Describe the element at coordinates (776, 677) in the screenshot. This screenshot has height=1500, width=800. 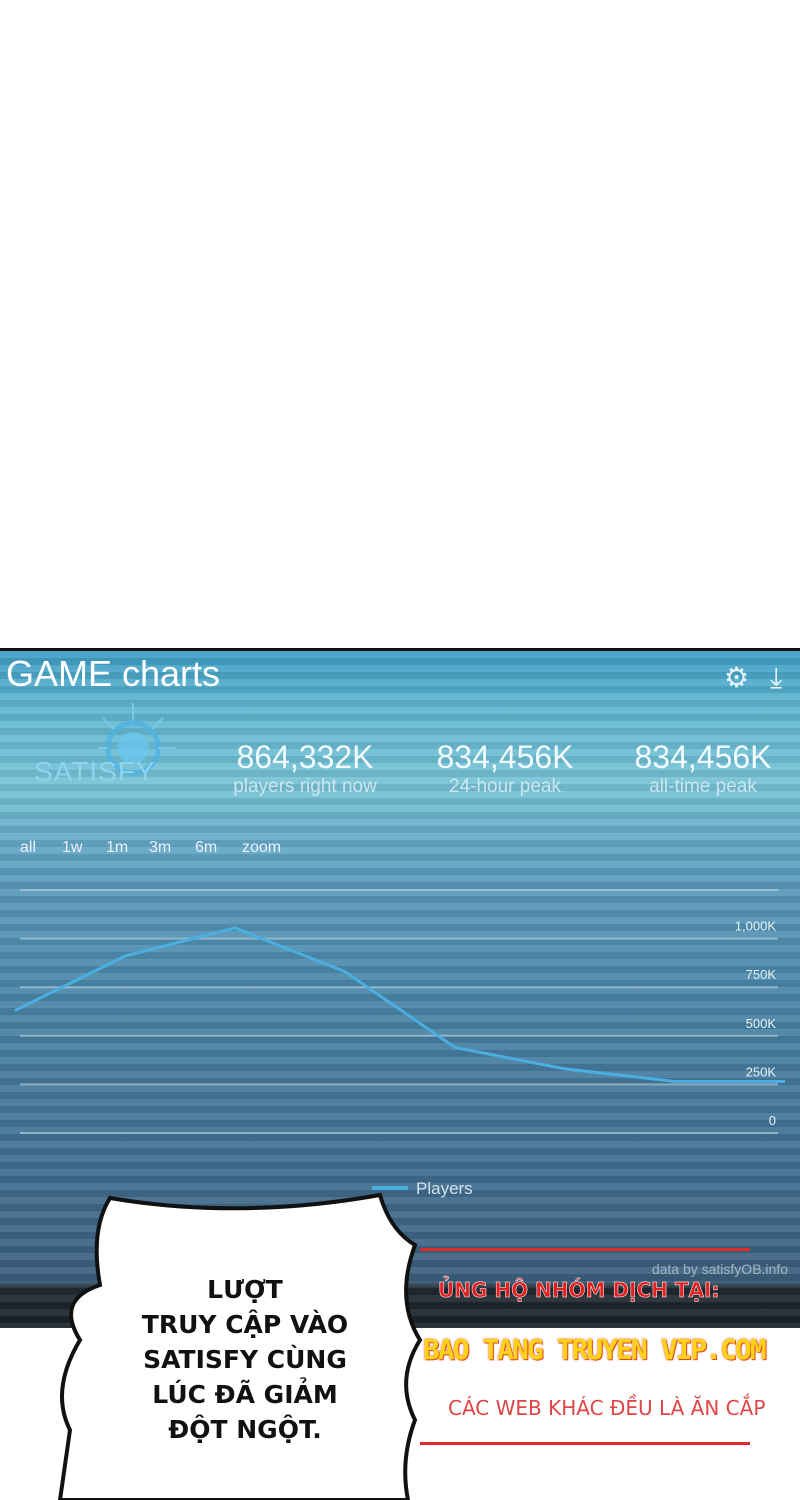
I see `download-icon: ⤓` at that location.